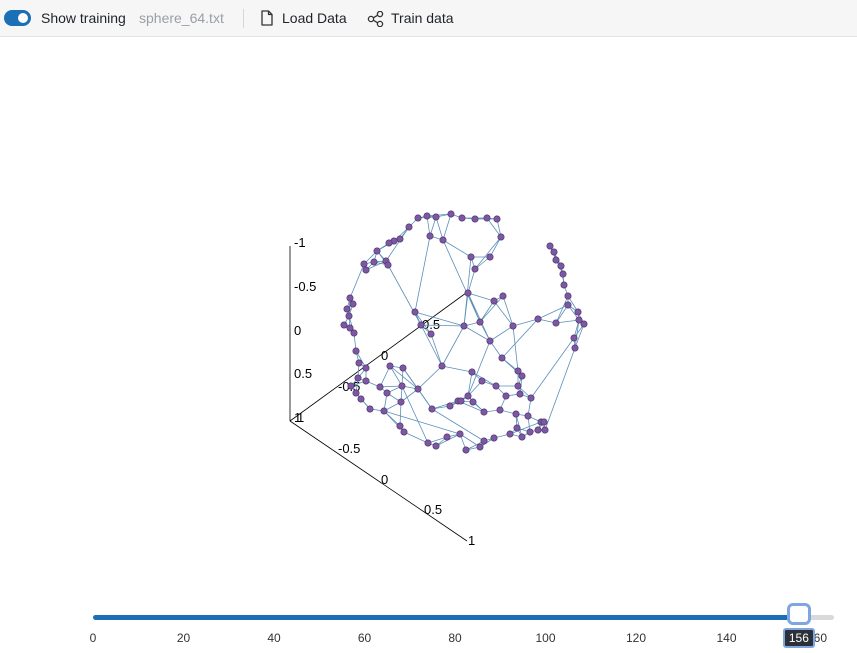 This screenshot has width=857, height=653. What do you see at coordinates (798, 614) in the screenshot?
I see `slider-thumb` at bounding box center [798, 614].